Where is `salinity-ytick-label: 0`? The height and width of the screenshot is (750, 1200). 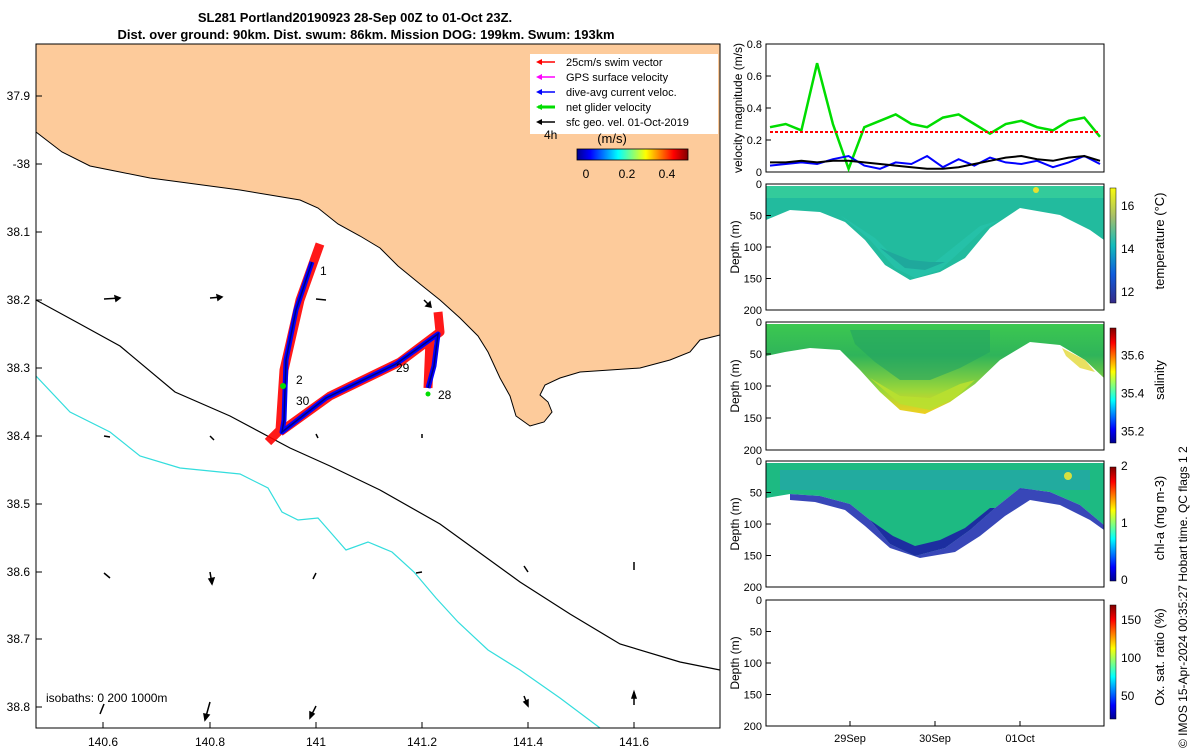
salinity-ytick-label: 0 is located at coordinates (759, 323).